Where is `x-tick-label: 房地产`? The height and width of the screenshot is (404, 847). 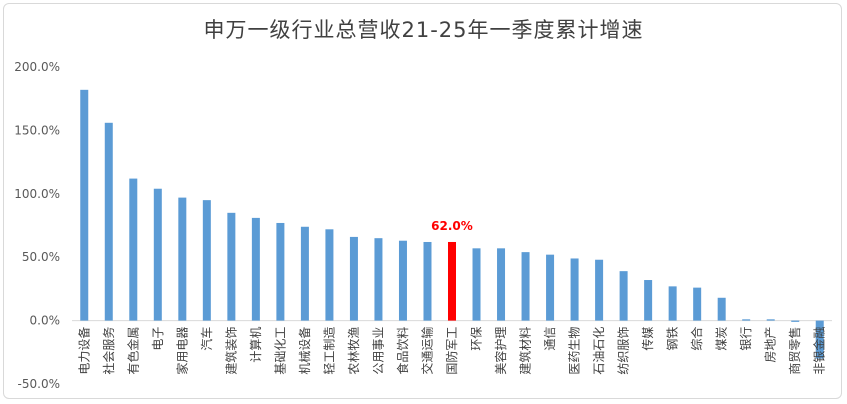 x-tick-label: 房地产 is located at coordinates (770, 345).